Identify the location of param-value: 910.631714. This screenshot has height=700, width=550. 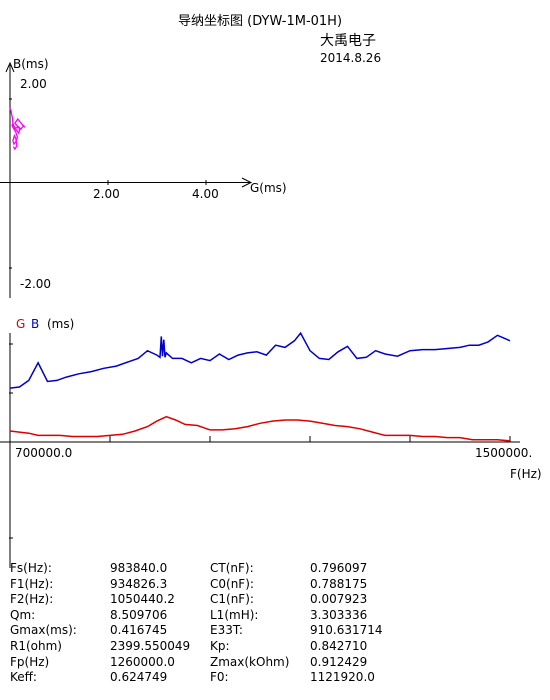
(346, 630).